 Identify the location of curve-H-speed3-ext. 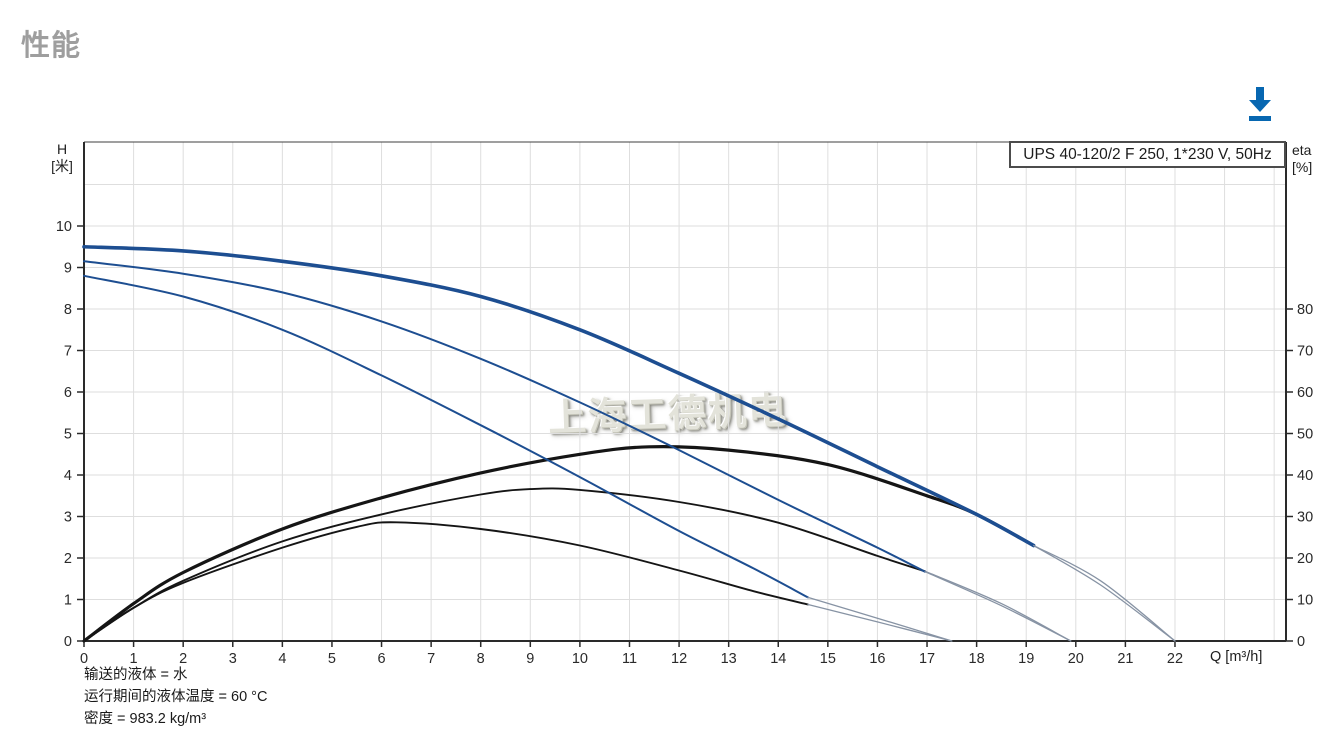
(1104, 593).